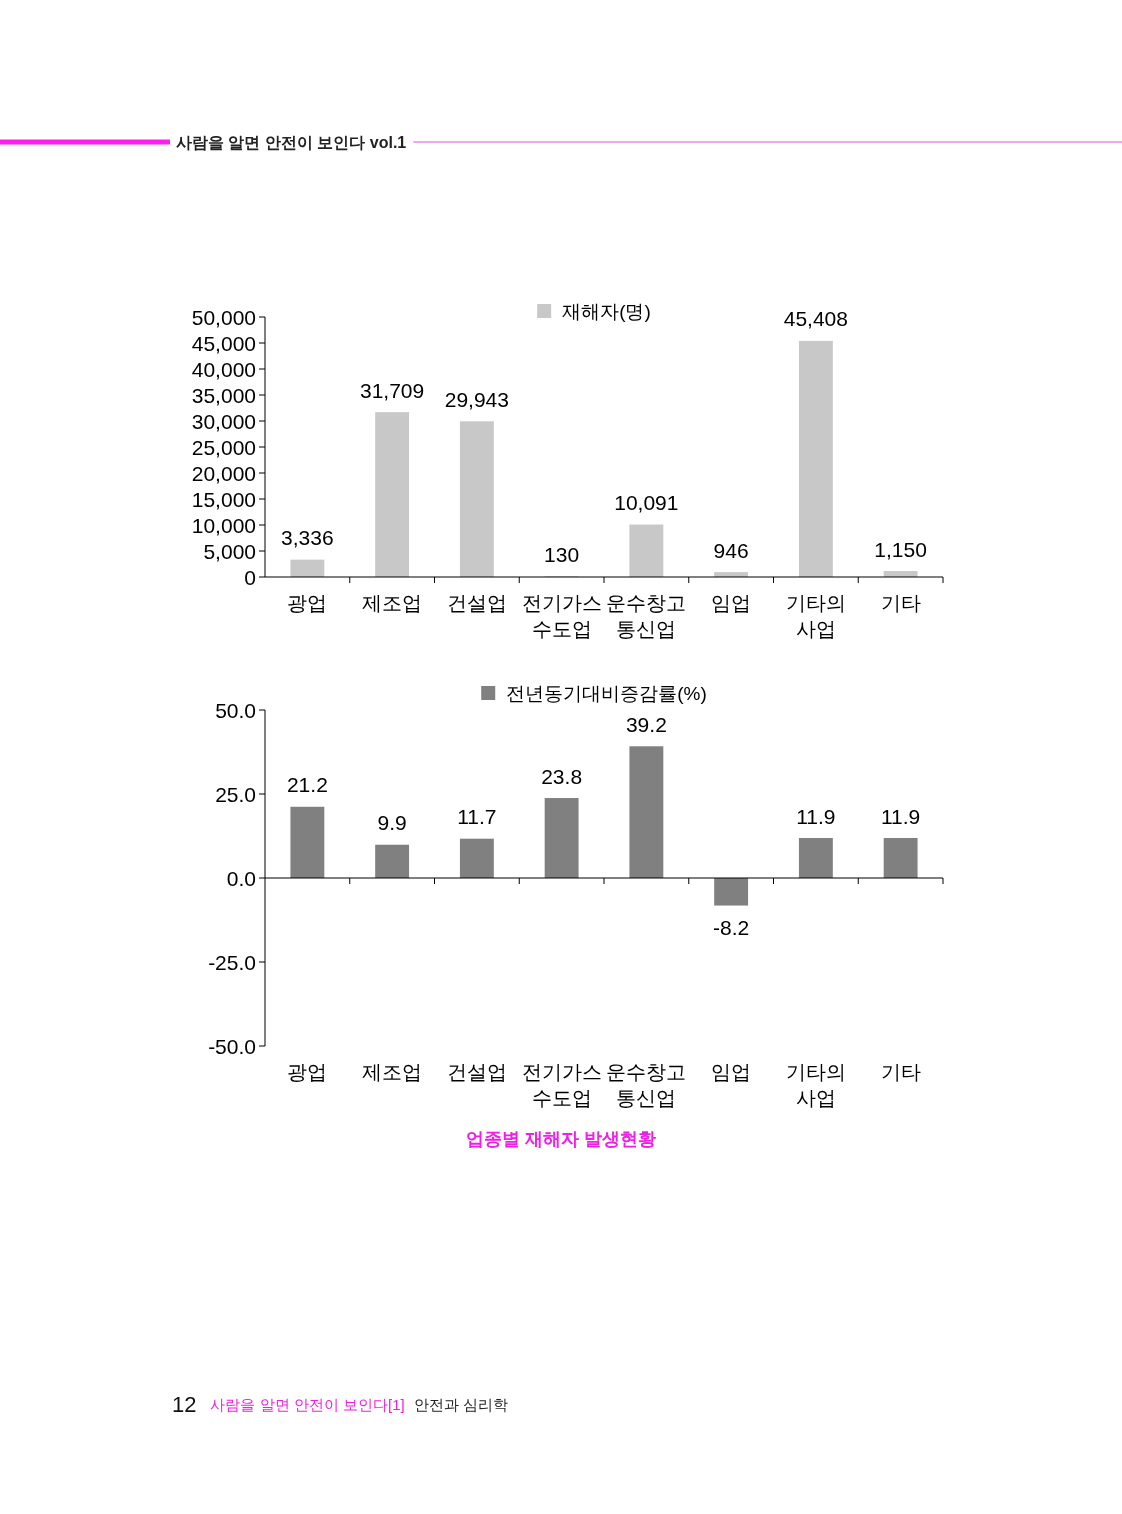  What do you see at coordinates (476, 399) in the screenshot?
I see `data-label: 29,943` at bounding box center [476, 399].